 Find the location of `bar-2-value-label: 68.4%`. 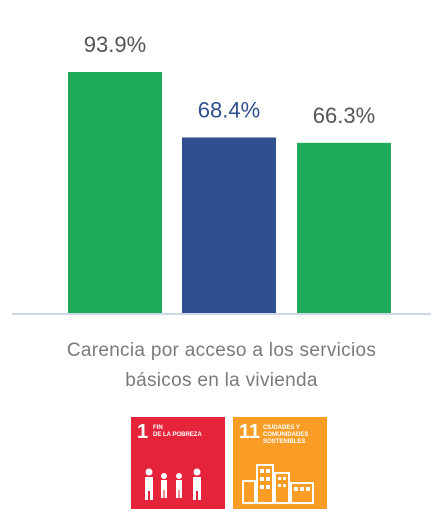

bar-2-value-label: 68.4% is located at coordinates (229, 109).